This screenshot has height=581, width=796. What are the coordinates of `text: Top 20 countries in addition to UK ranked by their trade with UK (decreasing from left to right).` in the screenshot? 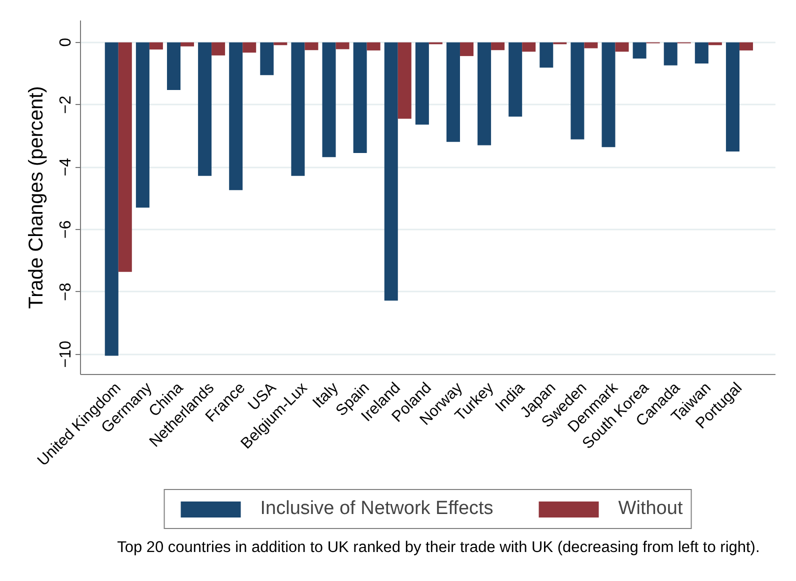 It's located at (438, 547).